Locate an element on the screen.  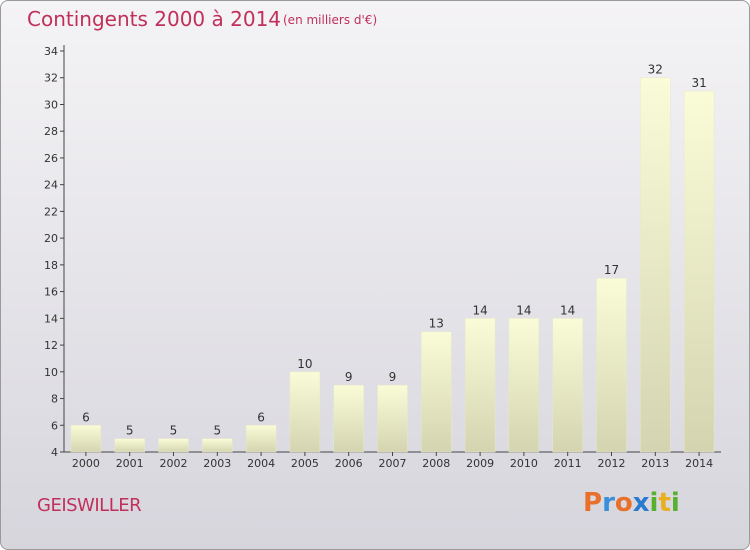
y-tick-label: 26 is located at coordinates (51, 158).